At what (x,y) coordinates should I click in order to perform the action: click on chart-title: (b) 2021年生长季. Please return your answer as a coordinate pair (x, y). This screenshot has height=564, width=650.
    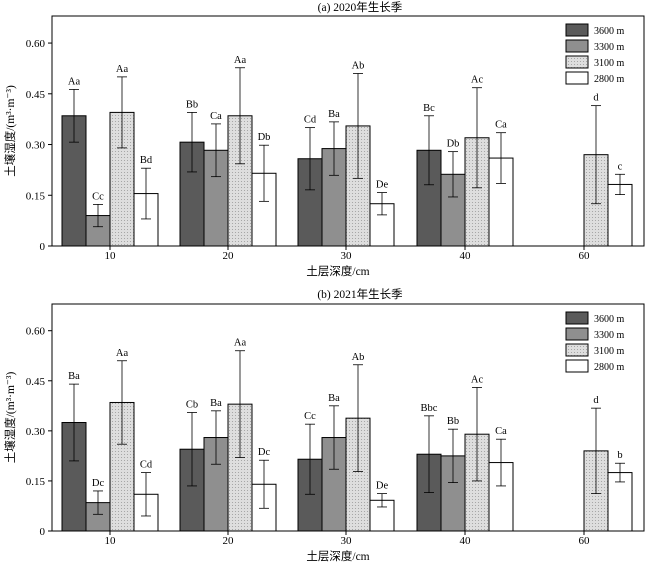
    Looking at the image, I should click on (360, 294).